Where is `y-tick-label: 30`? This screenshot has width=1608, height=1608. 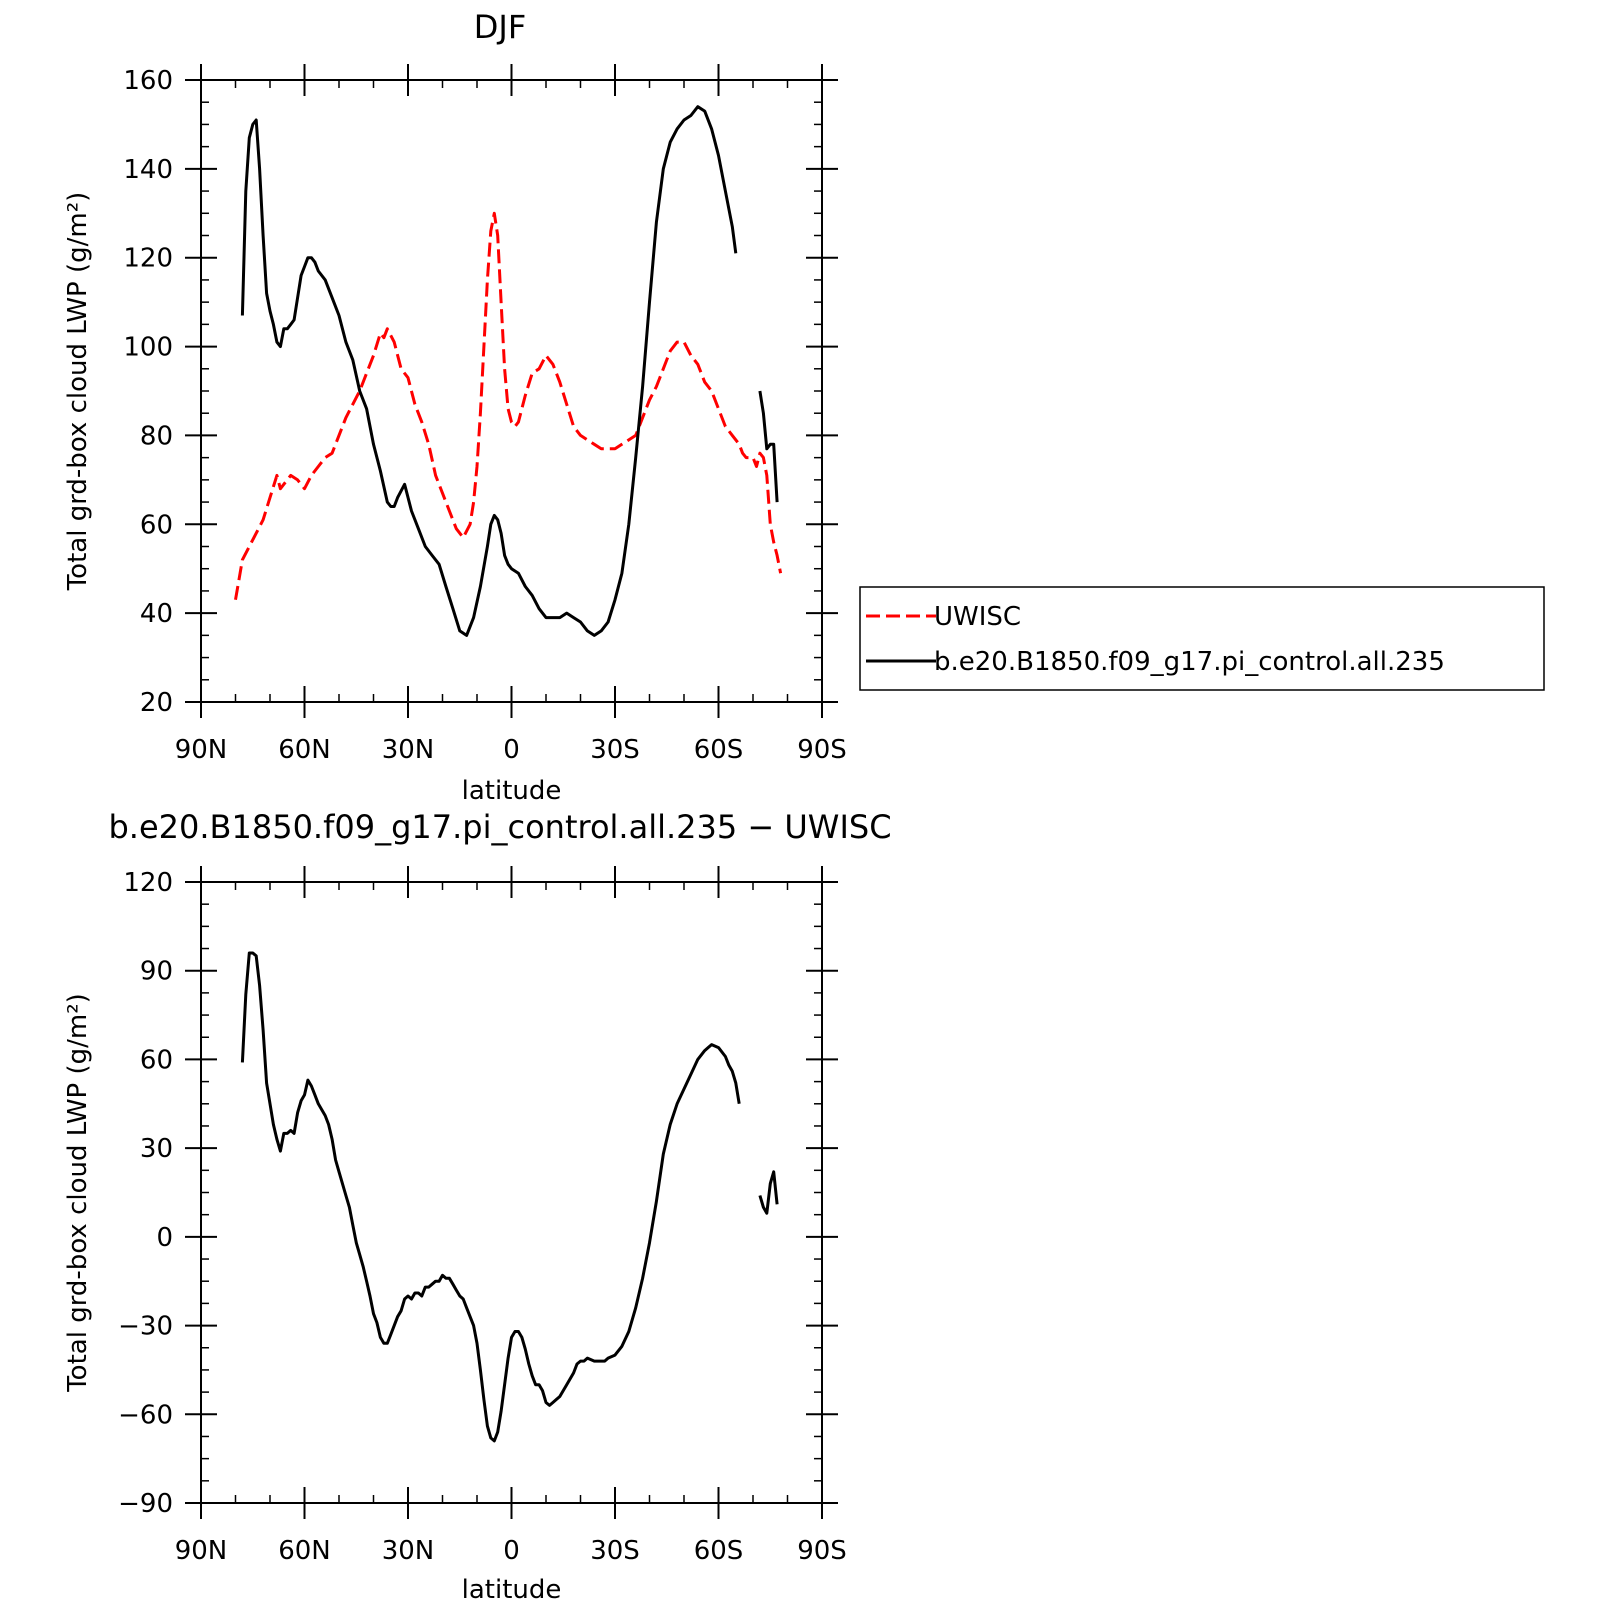
y-tick-label: 30 is located at coordinates (156, 1149).